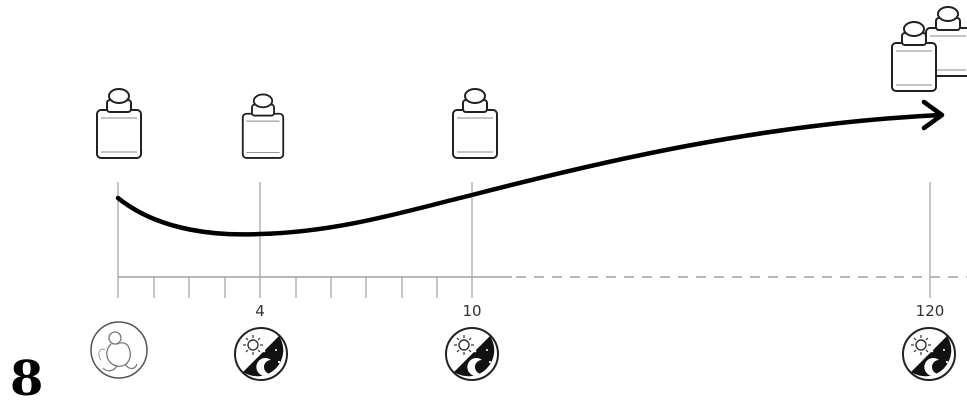 This screenshot has width=967, height=414. Describe the element at coordinates (27, 379) in the screenshot. I see `figure-number: 8` at that location.